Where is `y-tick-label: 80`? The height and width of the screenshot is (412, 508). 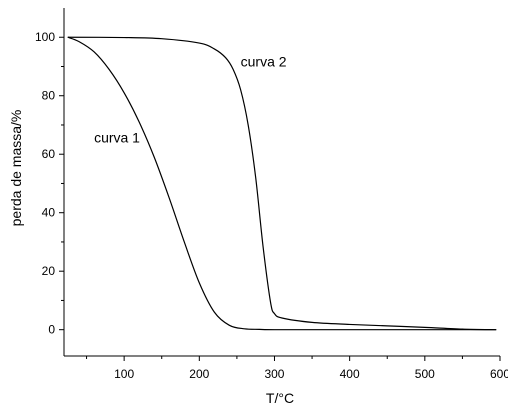 y-tick-label: 80 is located at coordinates (49, 96).